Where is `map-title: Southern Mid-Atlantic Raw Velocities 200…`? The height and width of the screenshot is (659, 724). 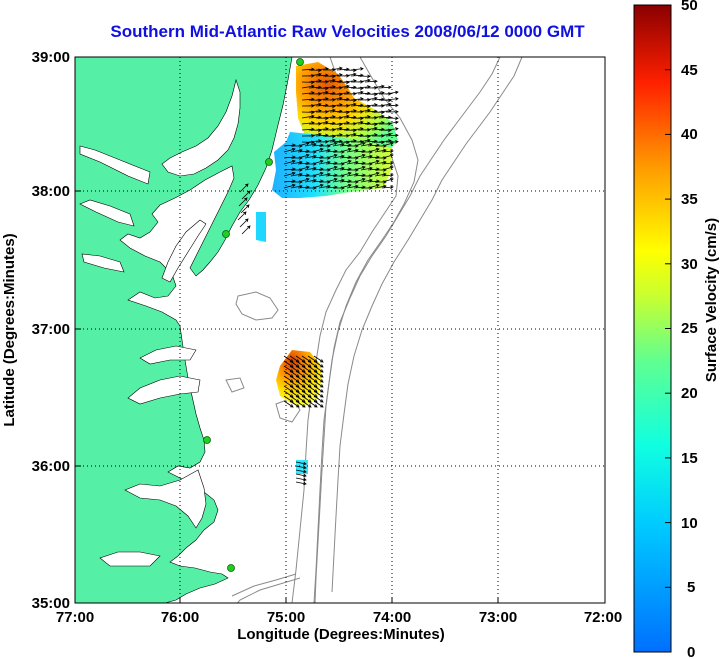 map-title: Southern Mid-Atlantic Raw Velocities 200… is located at coordinates (347, 31).